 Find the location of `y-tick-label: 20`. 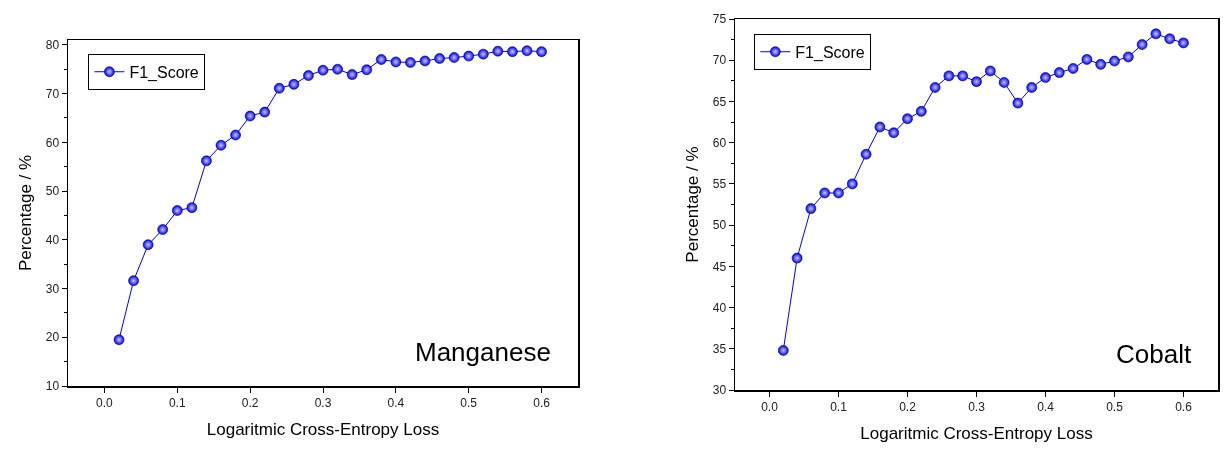

y-tick-label: 20 is located at coordinates (52, 337).